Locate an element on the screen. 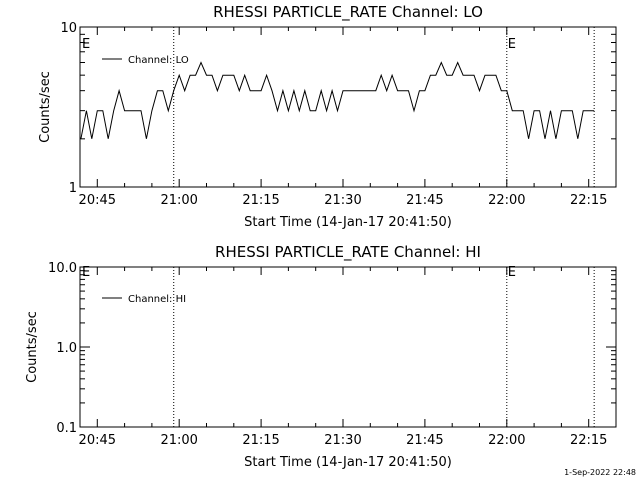 Image resolution: width=640 pixels, height=480 pixels. series-line is located at coordinates (337, 100).